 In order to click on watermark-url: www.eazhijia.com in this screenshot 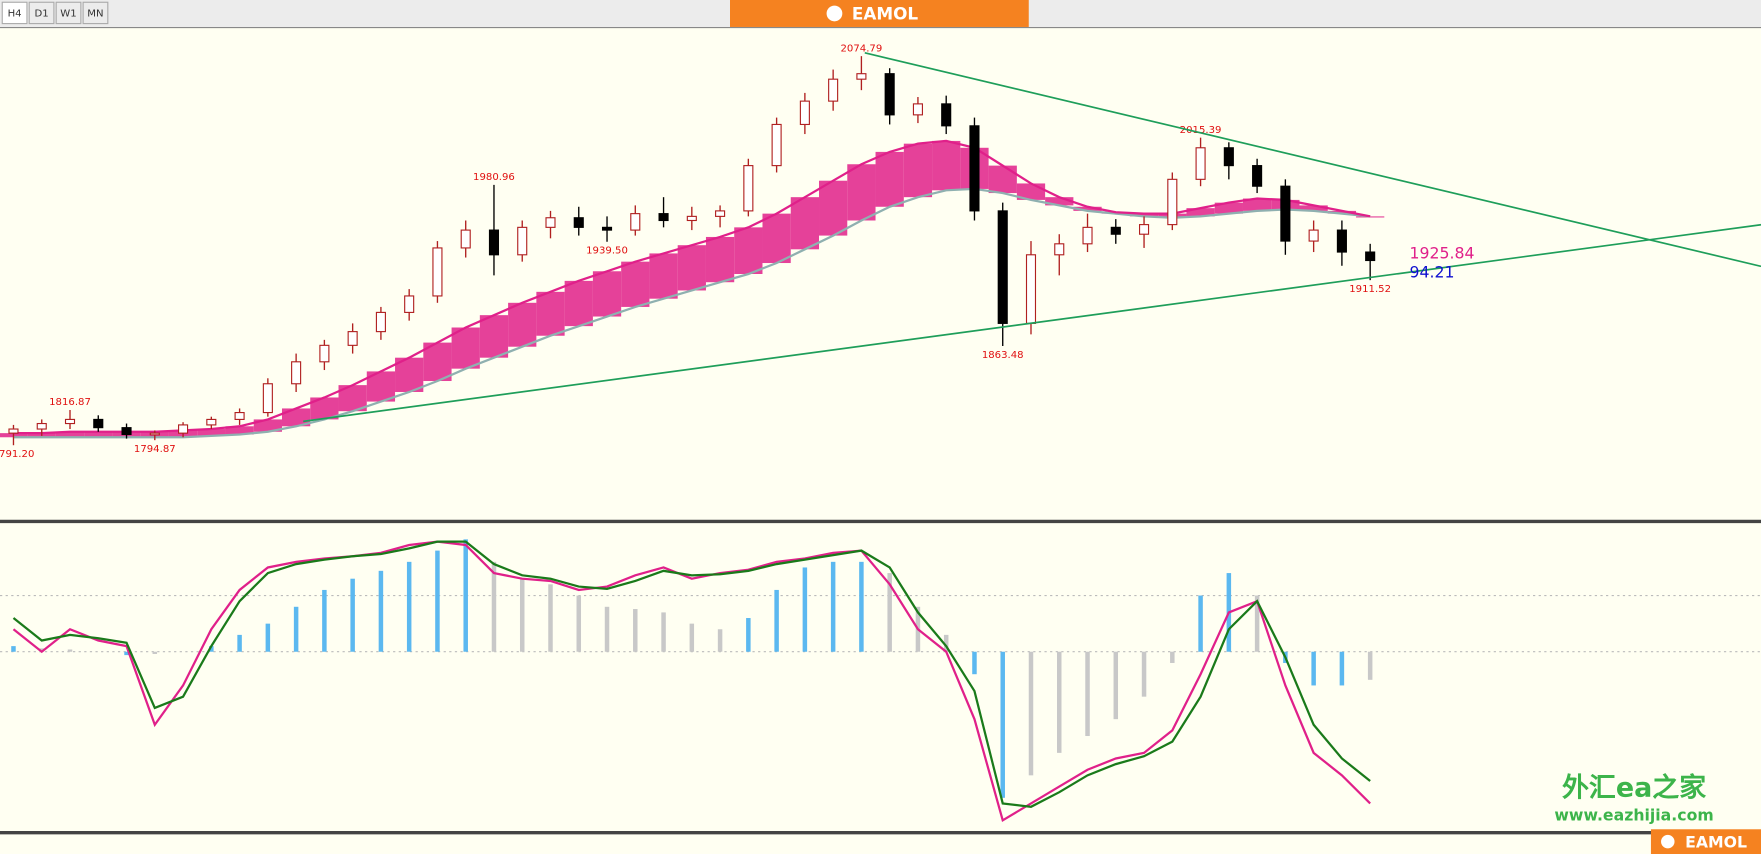, I will do `click(1633, 814)`.